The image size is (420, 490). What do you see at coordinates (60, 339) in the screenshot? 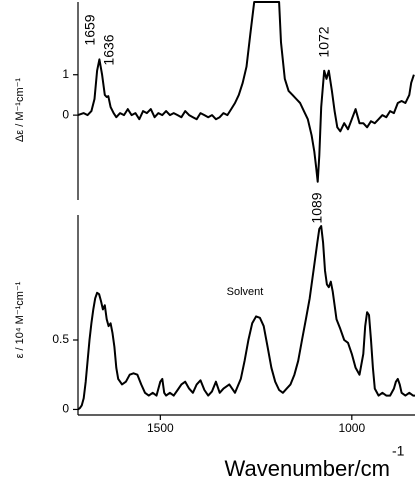
I see `y-tick-label: 0.5` at bounding box center [60, 339].